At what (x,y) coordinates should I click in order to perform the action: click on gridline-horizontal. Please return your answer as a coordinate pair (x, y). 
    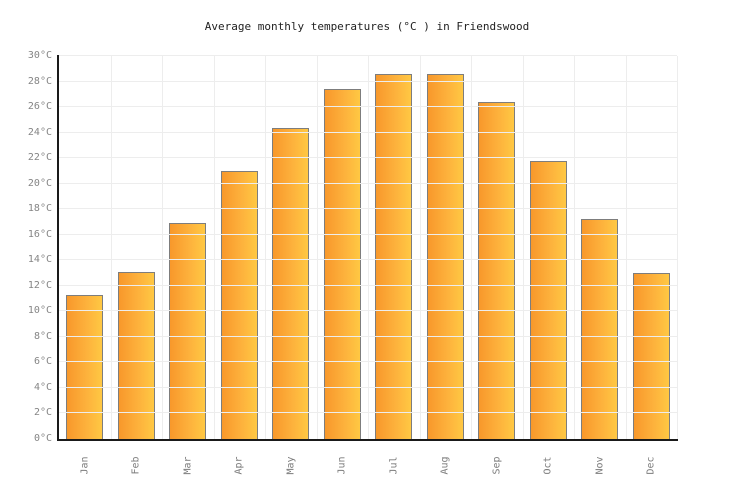
    Looking at the image, I should click on (368, 55).